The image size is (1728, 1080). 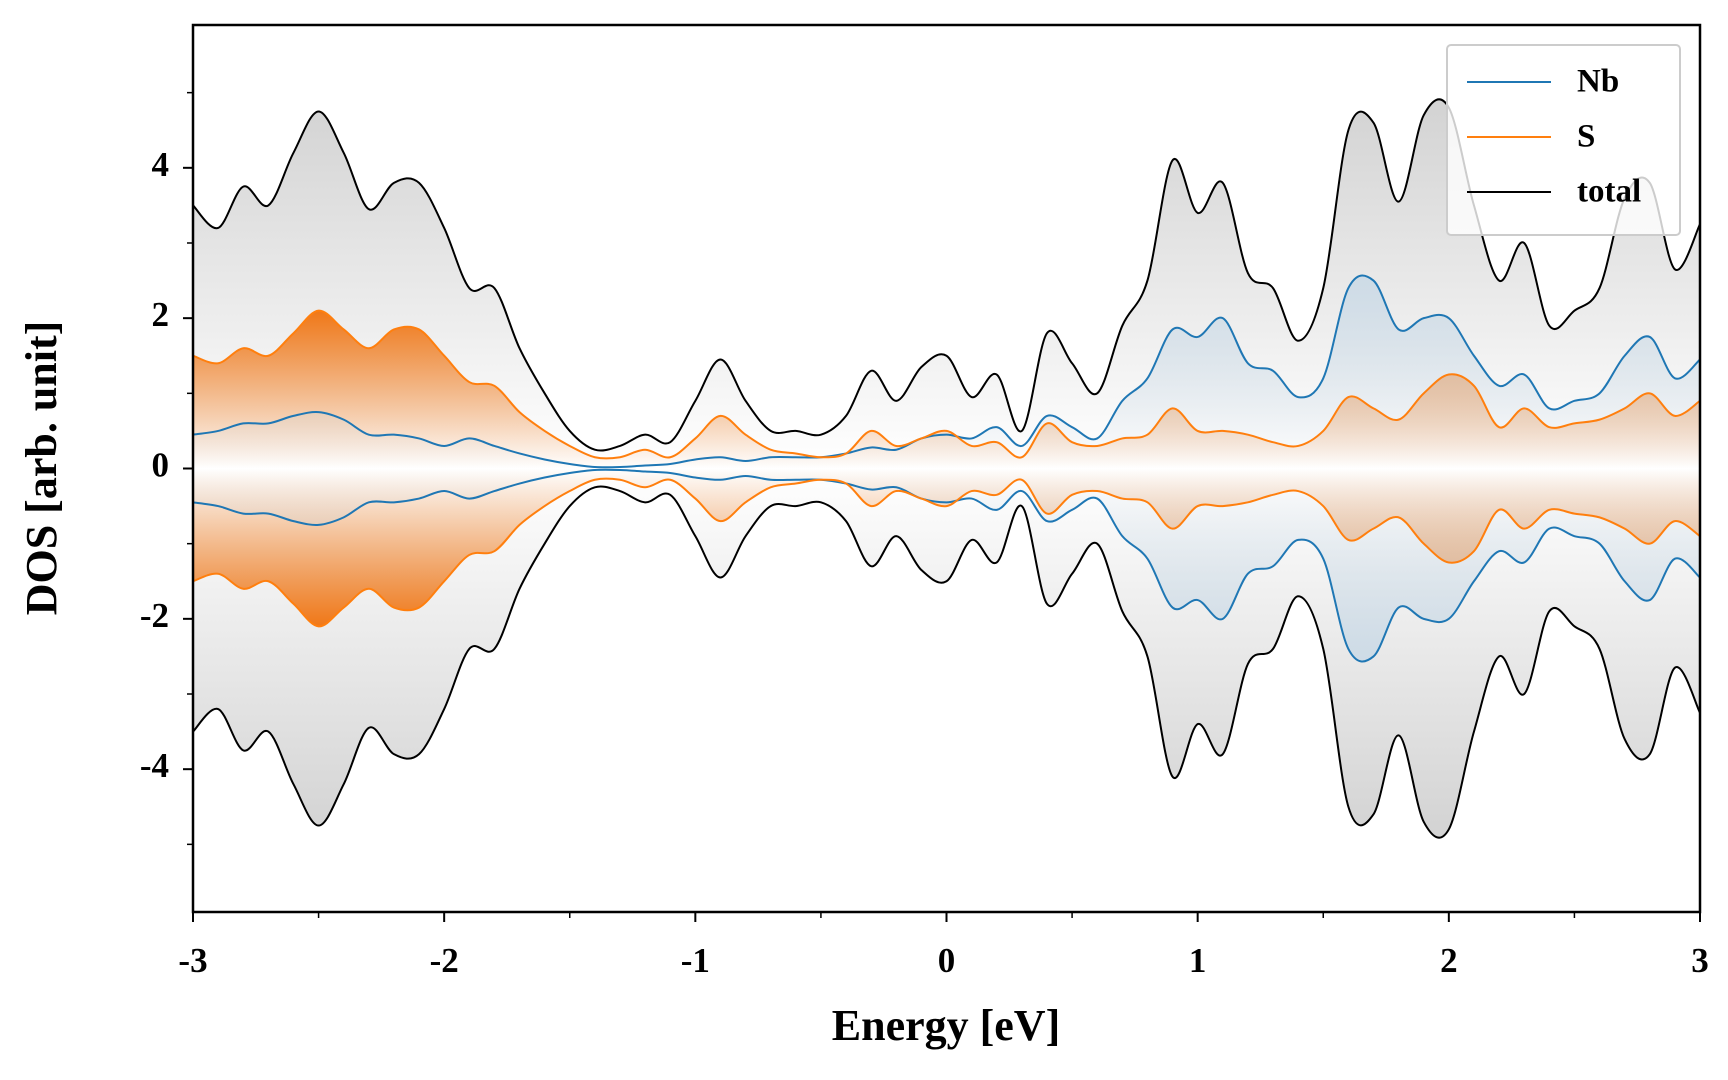 I want to click on y-axis-title: DOS [arb. unit], so click(x=41, y=468).